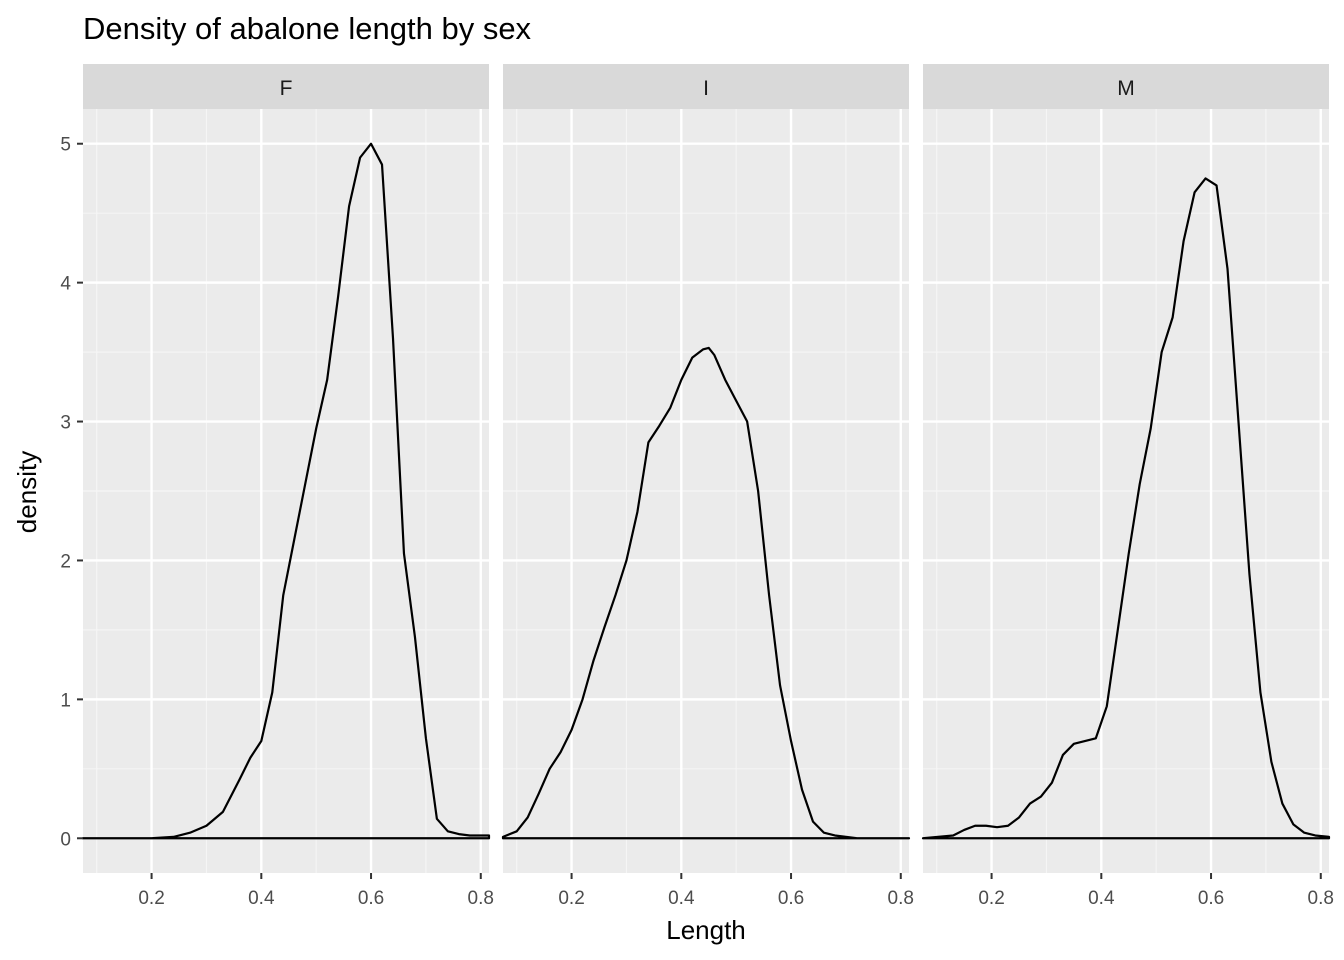  Describe the element at coordinates (27, 492) in the screenshot. I see `y-axis-title: density` at that location.